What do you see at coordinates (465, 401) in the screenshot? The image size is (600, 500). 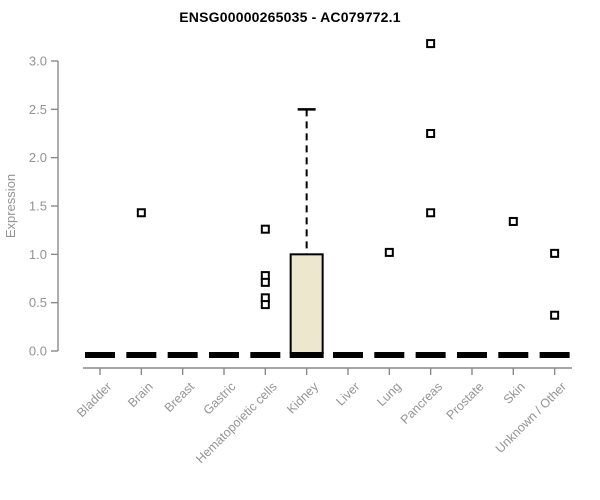 I see `x-tick-label: Prostate` at bounding box center [465, 401].